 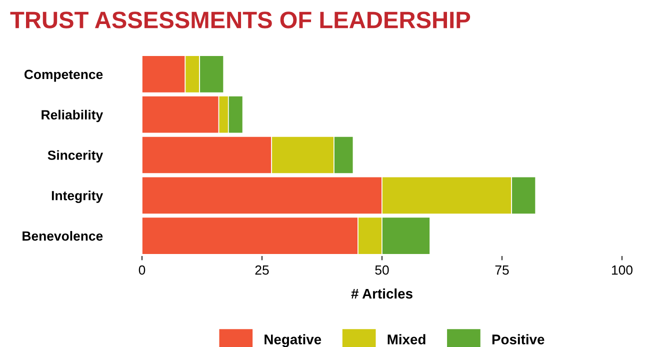 What do you see at coordinates (381, 293) in the screenshot?
I see `x-axis-title: # Articles` at bounding box center [381, 293].